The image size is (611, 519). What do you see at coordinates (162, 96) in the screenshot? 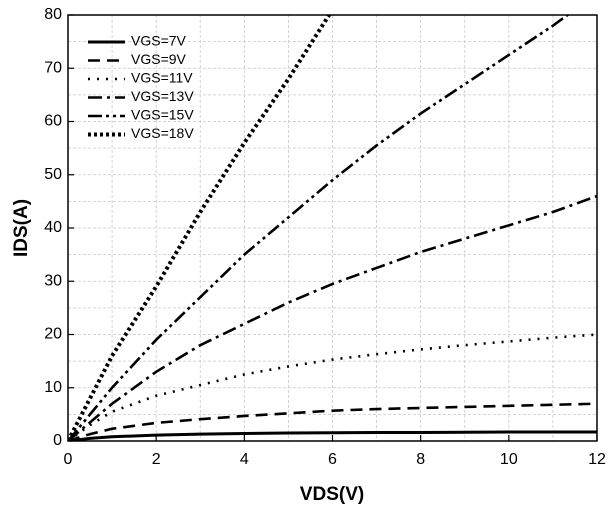
I see `legend-label: VGS=13V` at bounding box center [162, 96].